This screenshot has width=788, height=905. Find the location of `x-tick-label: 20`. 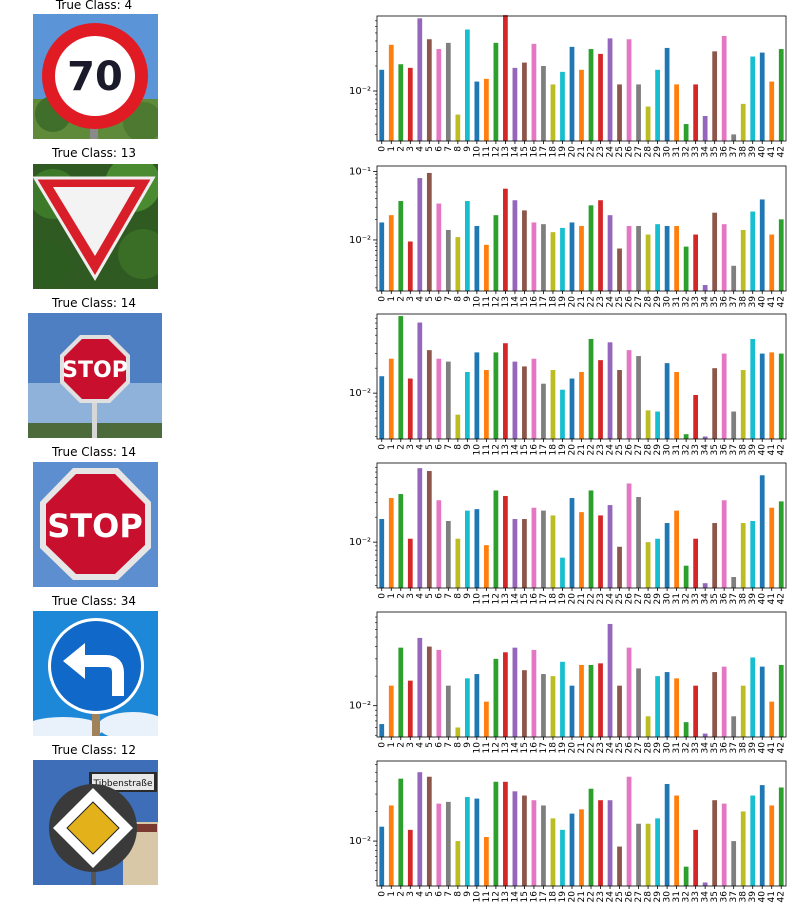

x-tick-label: 20 is located at coordinates (572, 450).